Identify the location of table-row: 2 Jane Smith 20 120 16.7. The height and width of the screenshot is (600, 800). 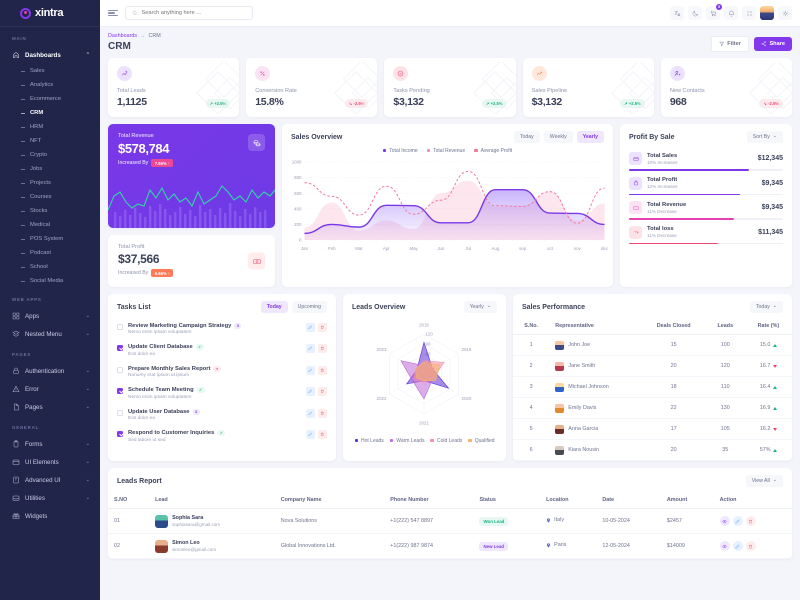
(652, 366).